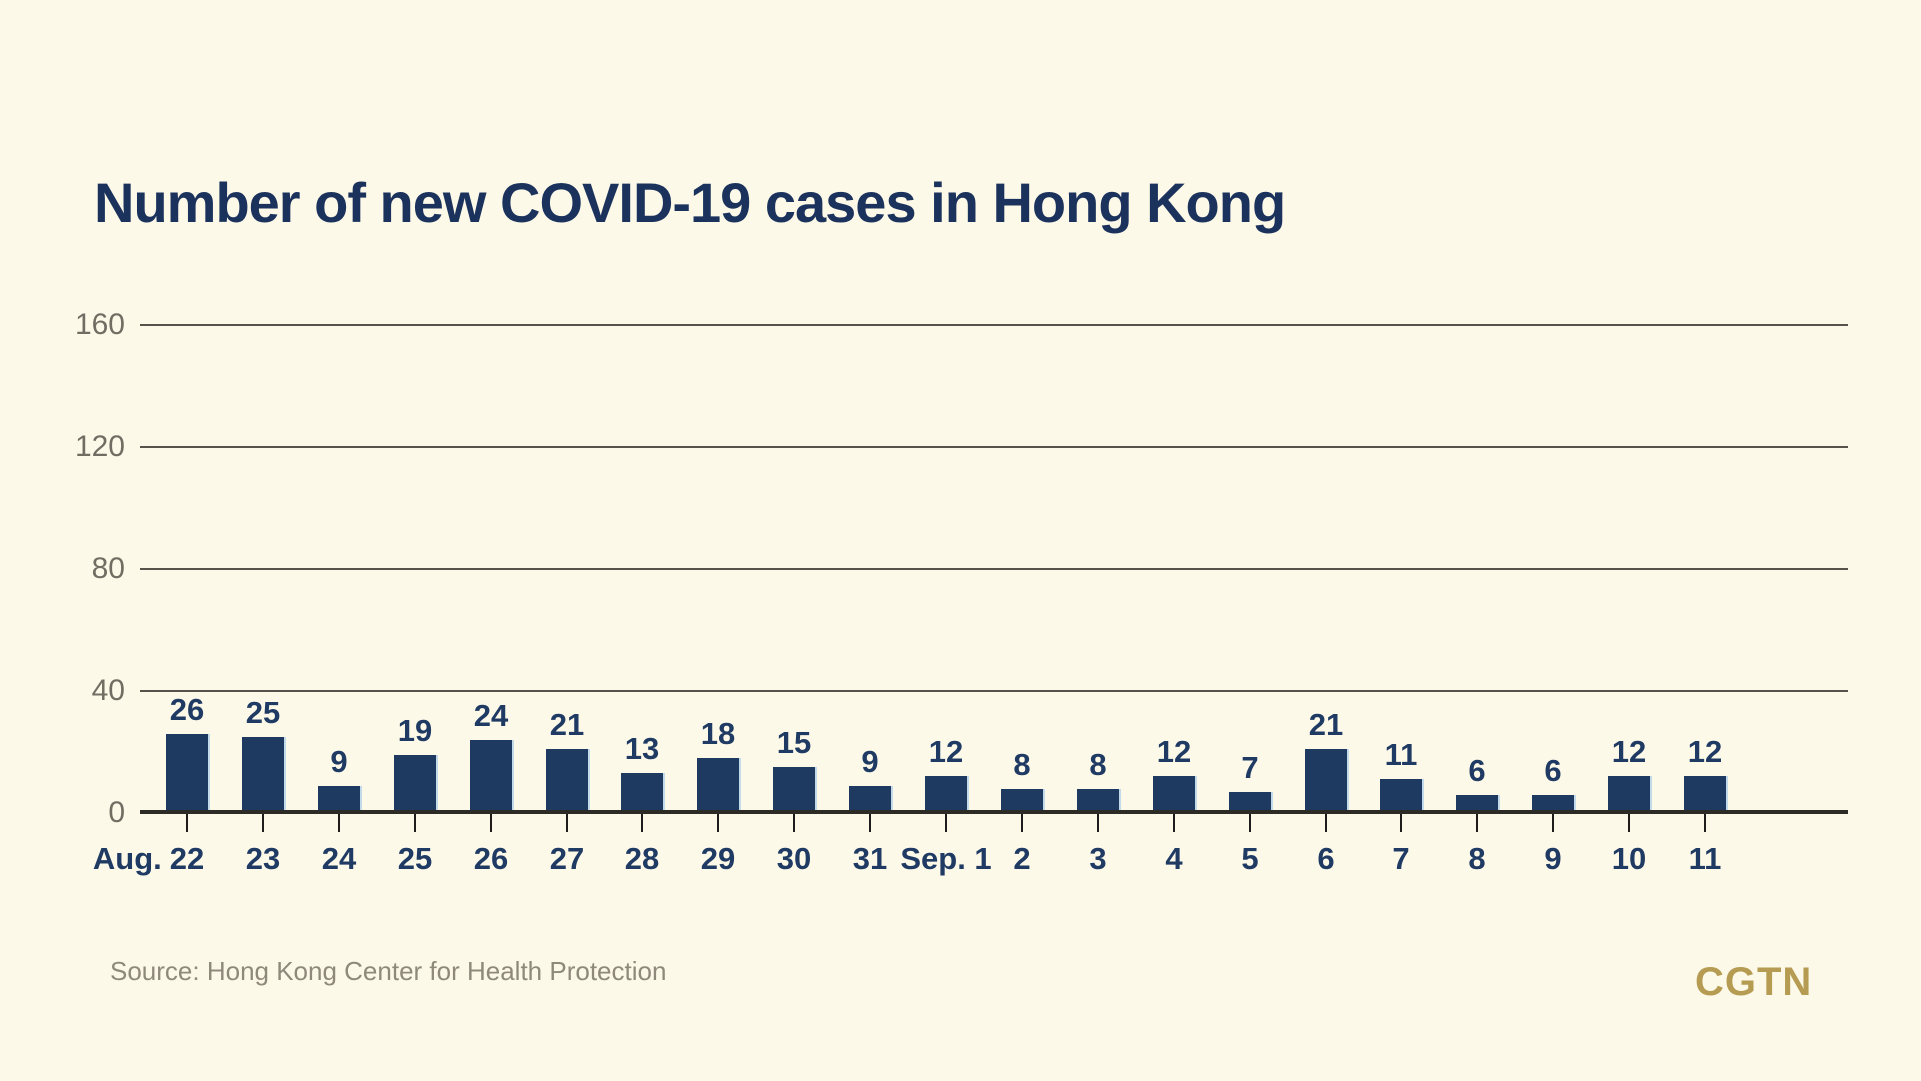  I want to click on y-axis-tick-label: 0, so click(116, 812).